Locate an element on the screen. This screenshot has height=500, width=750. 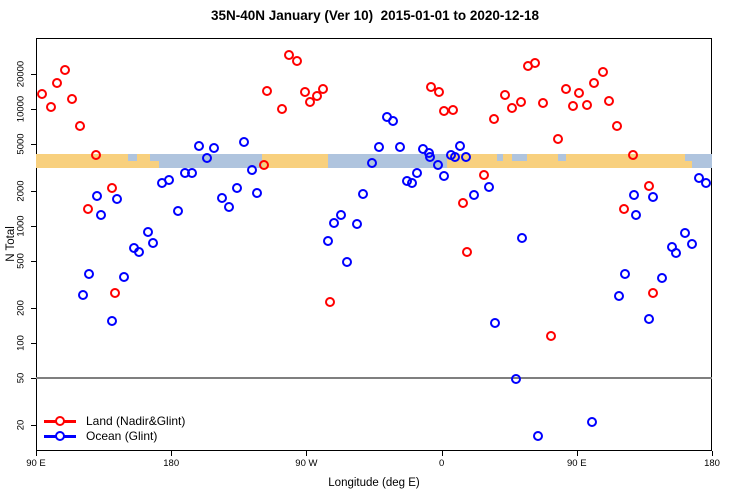
band-segment-land is located at coordinates (93, 161).